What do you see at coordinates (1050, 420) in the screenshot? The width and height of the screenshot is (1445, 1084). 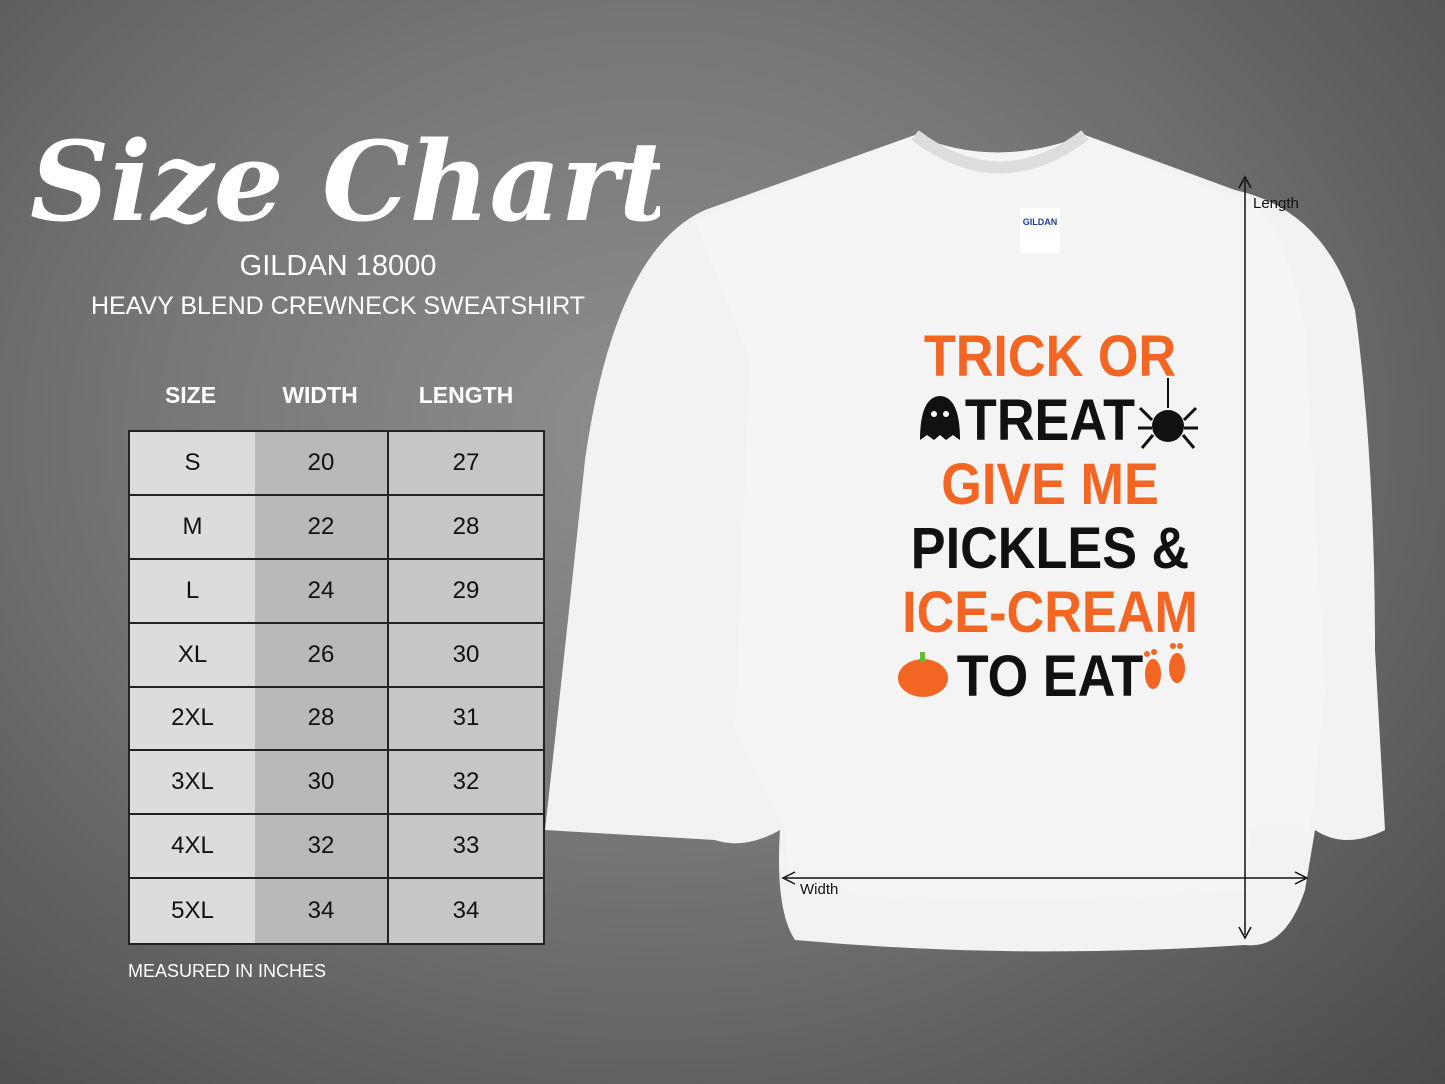 I see `design-line: TREAT` at bounding box center [1050, 420].